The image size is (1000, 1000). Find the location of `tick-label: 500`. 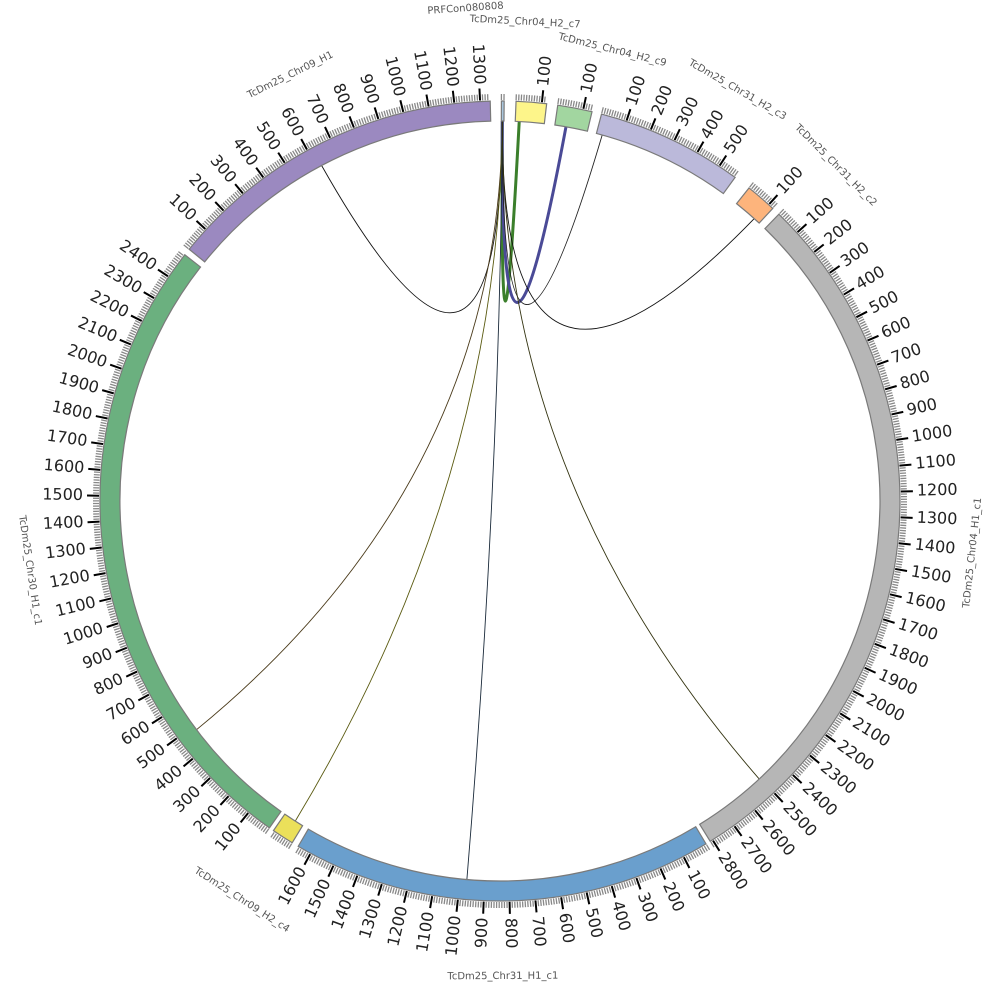

tick-label: 500 is located at coordinates (594, 923).